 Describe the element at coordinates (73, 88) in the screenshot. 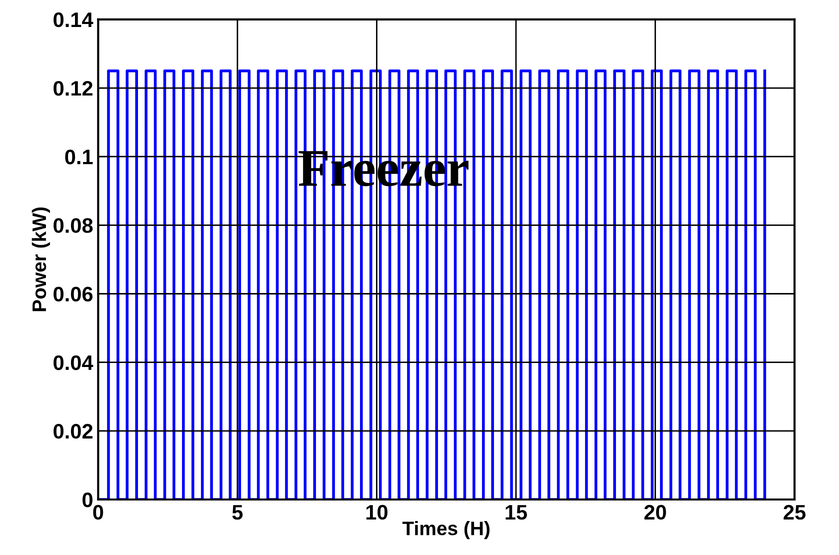

I see `y-tick-label: 0.12` at that location.